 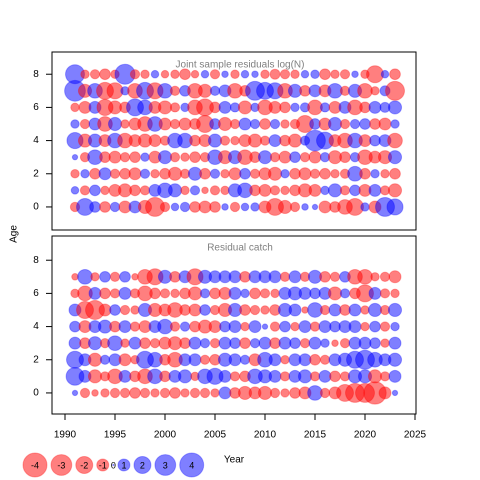 What do you see at coordinates (61, 465) in the screenshot?
I see `legend-bubble` at bounding box center [61, 465].